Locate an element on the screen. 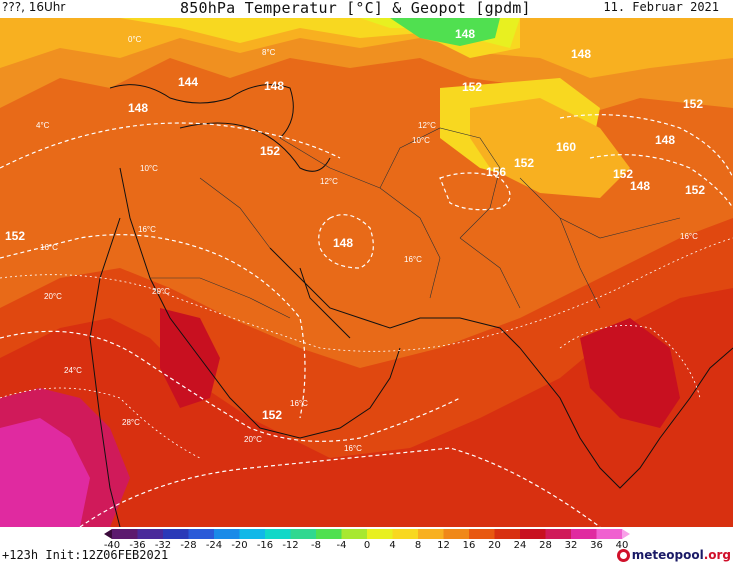 This screenshot has width=733, height=566. color-scale-tick-label: 0 is located at coordinates (367, 545).